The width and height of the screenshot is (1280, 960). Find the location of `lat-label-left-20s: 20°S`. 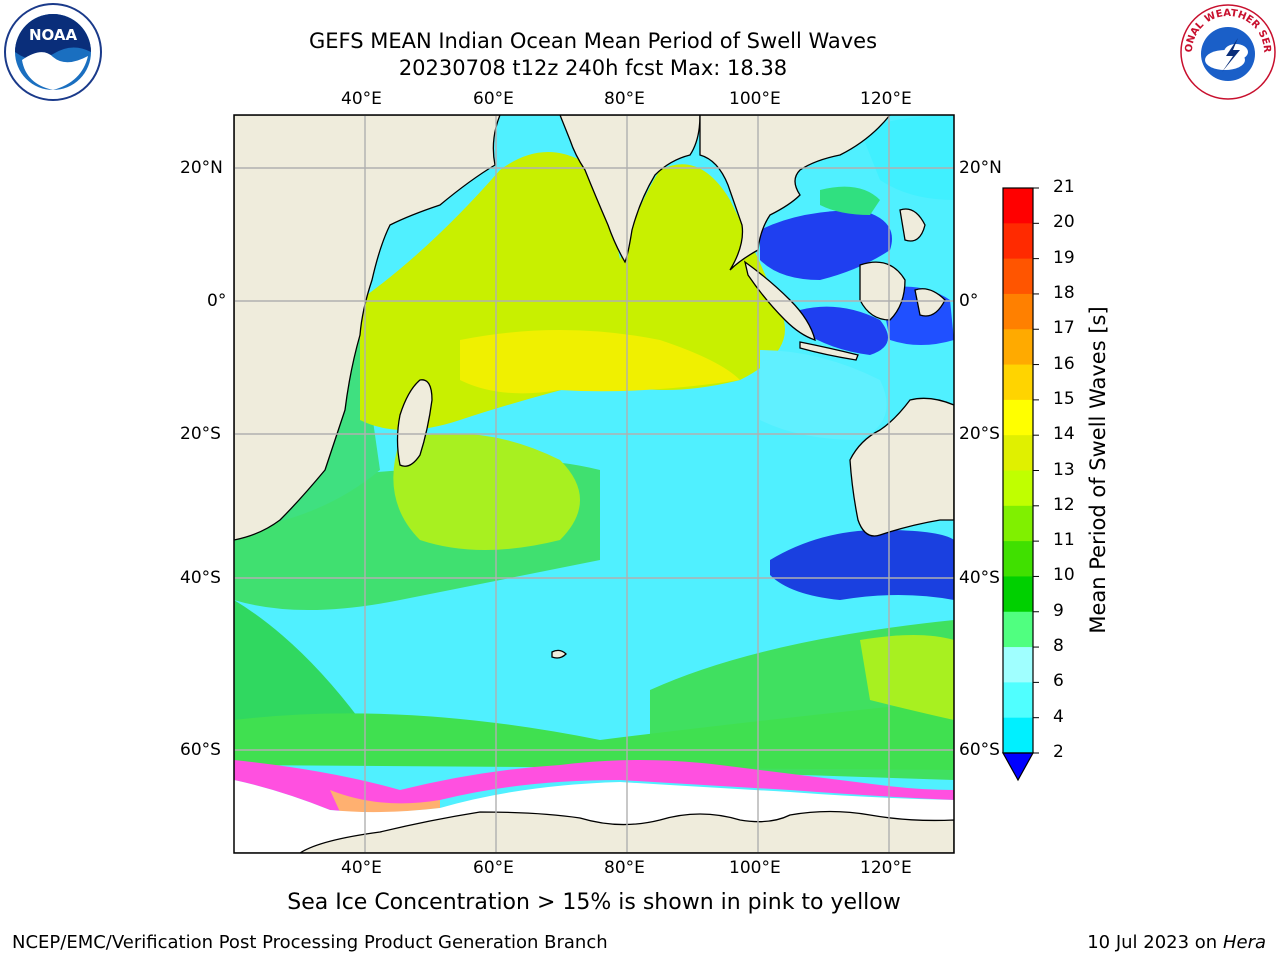

lat-label-left-20s: 20°S is located at coordinates (200, 434).